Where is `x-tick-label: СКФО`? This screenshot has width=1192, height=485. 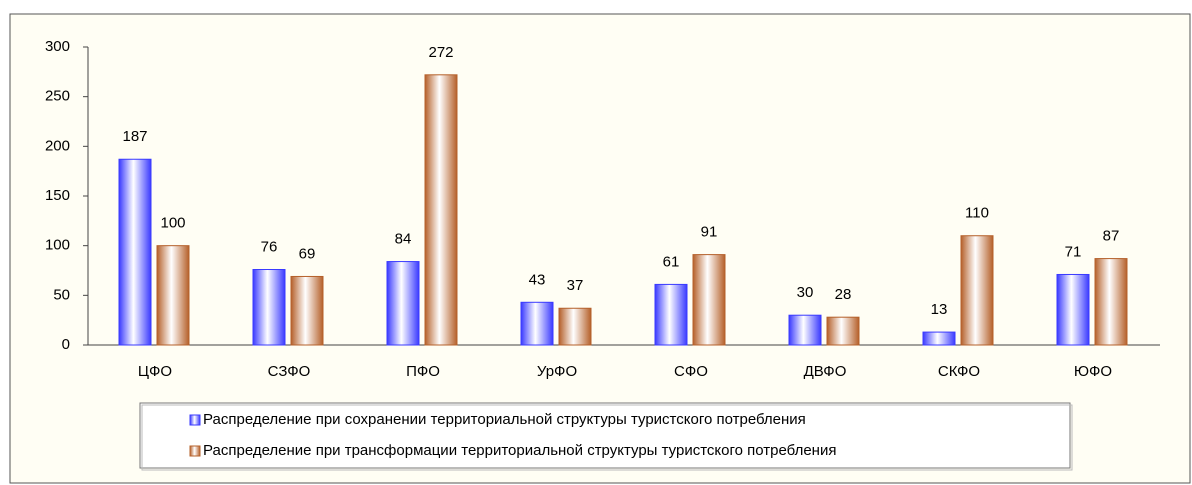 x-tick-label: СКФО is located at coordinates (959, 371).